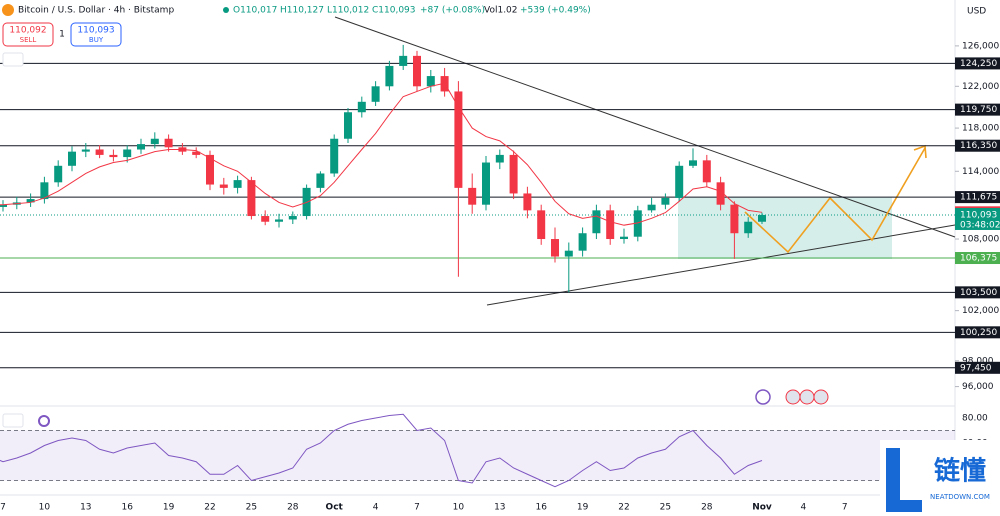 This screenshot has width=1000, height=516. Describe the element at coordinates (127, 508) in the screenshot. I see `x-tick-label: 16` at that location.